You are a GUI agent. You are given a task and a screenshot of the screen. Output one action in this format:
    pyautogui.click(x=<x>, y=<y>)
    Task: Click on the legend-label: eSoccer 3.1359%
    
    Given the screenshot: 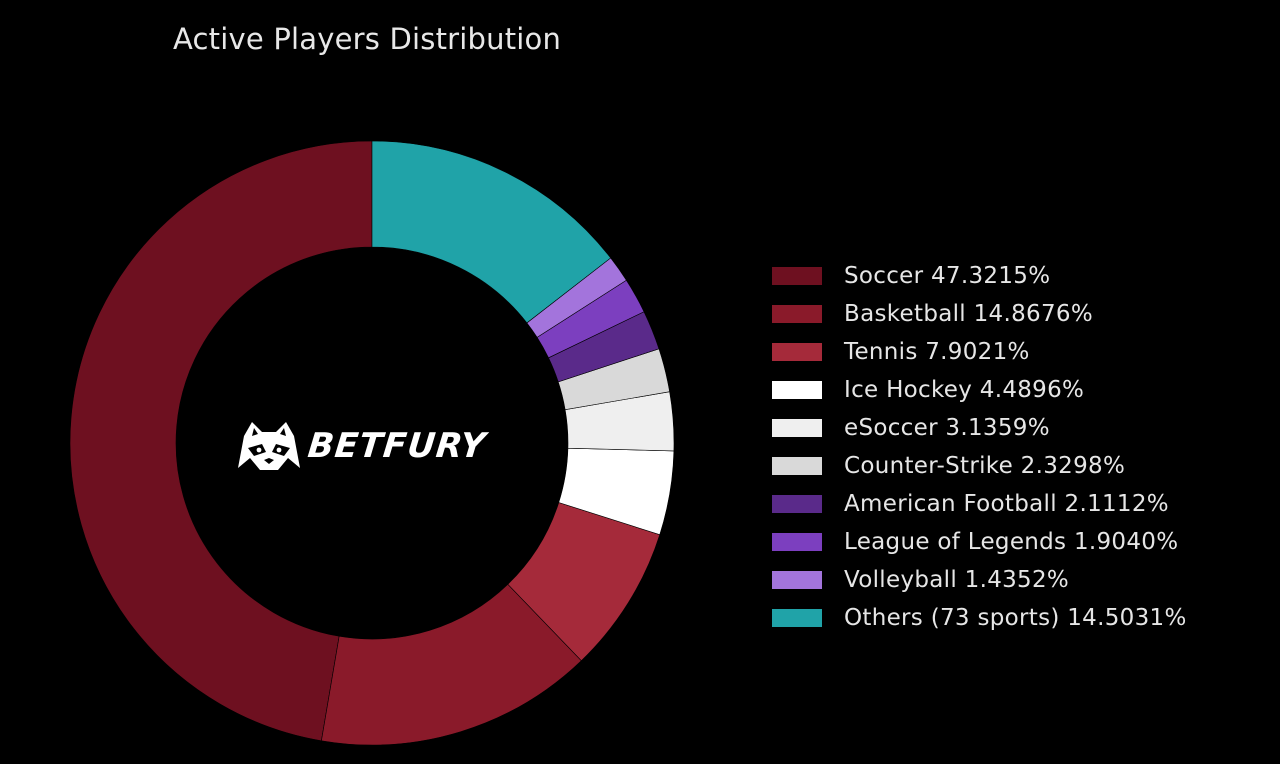 What is the action you would take?
    pyautogui.click(x=947, y=428)
    